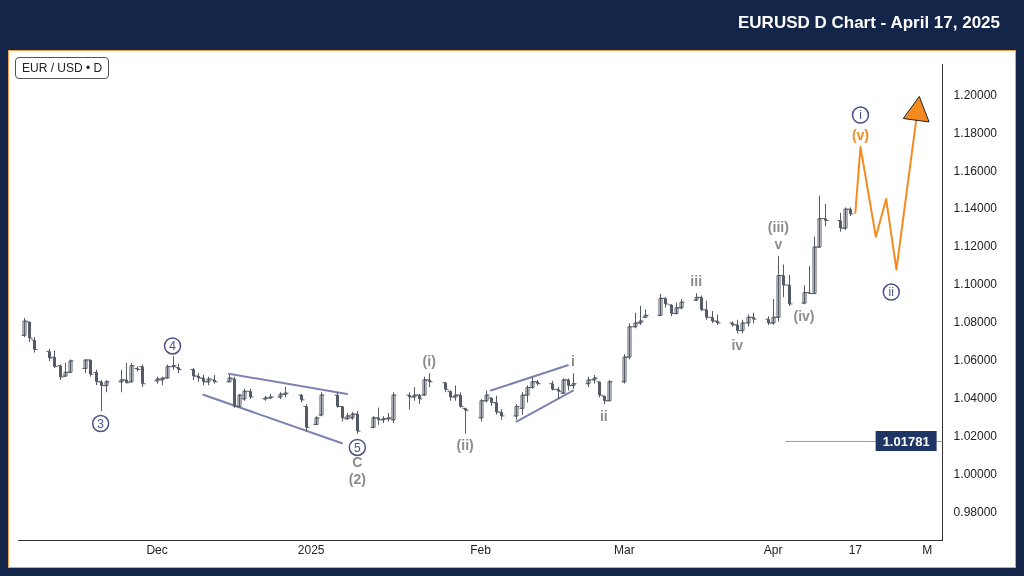 The height and width of the screenshot is (576, 1024). I want to click on annotation: 5, so click(357, 447).